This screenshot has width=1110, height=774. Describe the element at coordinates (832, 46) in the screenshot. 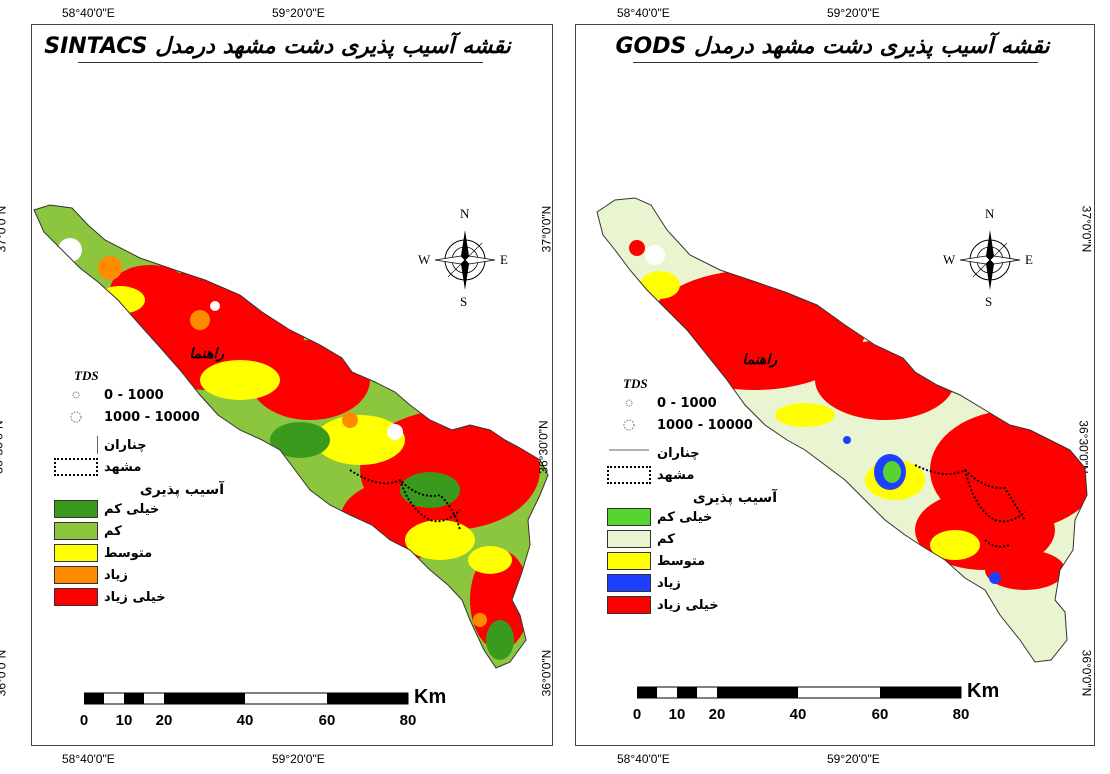

I see `map-title: نقشه آسیب پذیری دشت مشهد درمدل GODS` at that location.